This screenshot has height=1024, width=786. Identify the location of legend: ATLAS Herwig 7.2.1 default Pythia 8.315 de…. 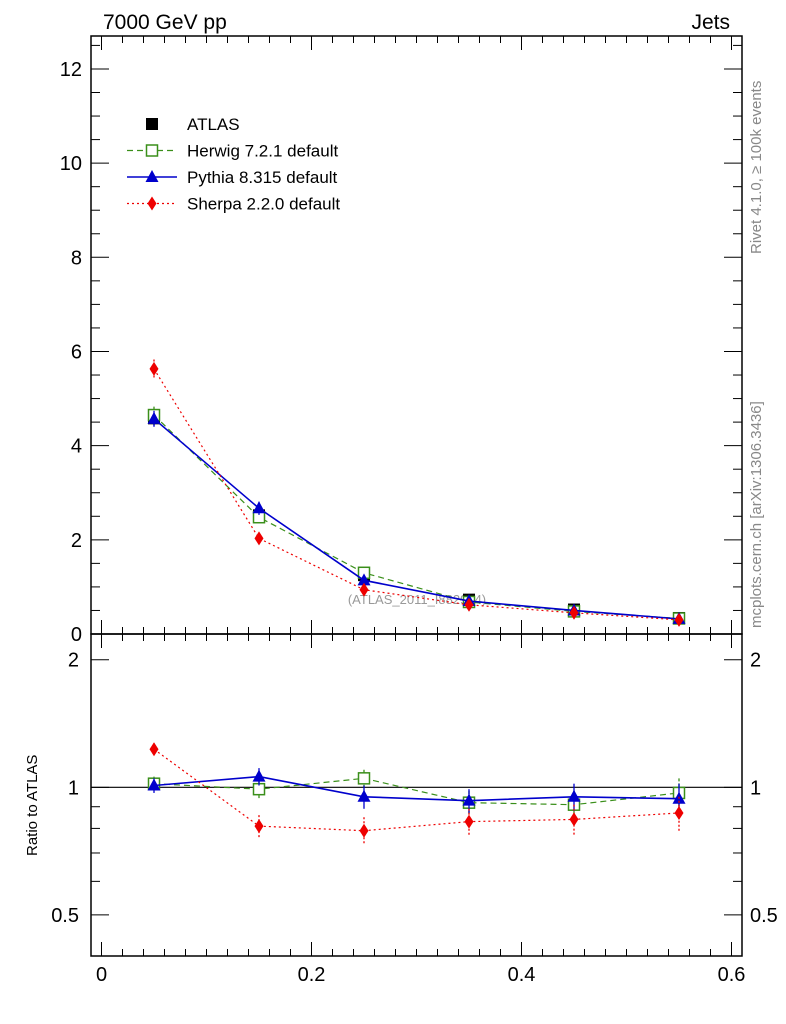
(233, 164).